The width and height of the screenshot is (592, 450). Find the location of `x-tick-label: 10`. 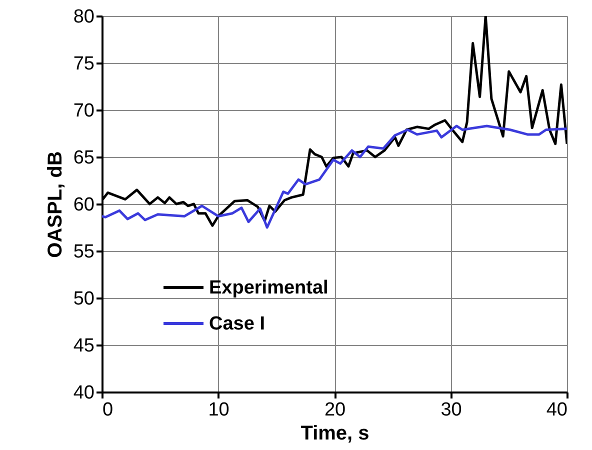

x-tick-label: 10 is located at coordinates (219, 410).